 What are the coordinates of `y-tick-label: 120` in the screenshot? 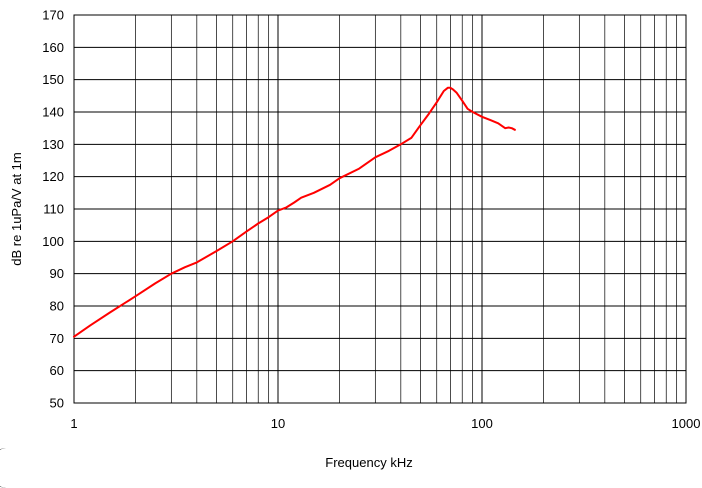 It's located at (53, 176).